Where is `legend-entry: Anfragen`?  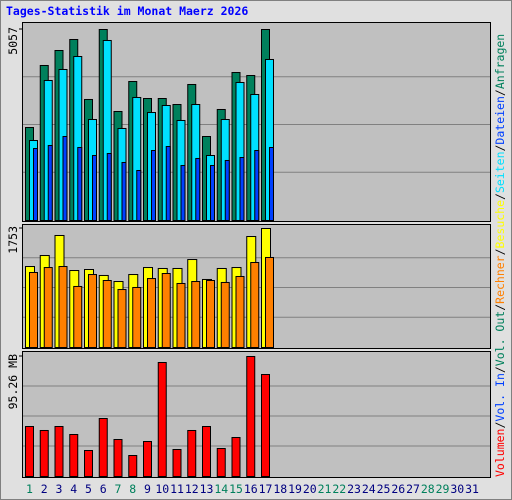 legend-entry: Anfragen is located at coordinates (500, 61).